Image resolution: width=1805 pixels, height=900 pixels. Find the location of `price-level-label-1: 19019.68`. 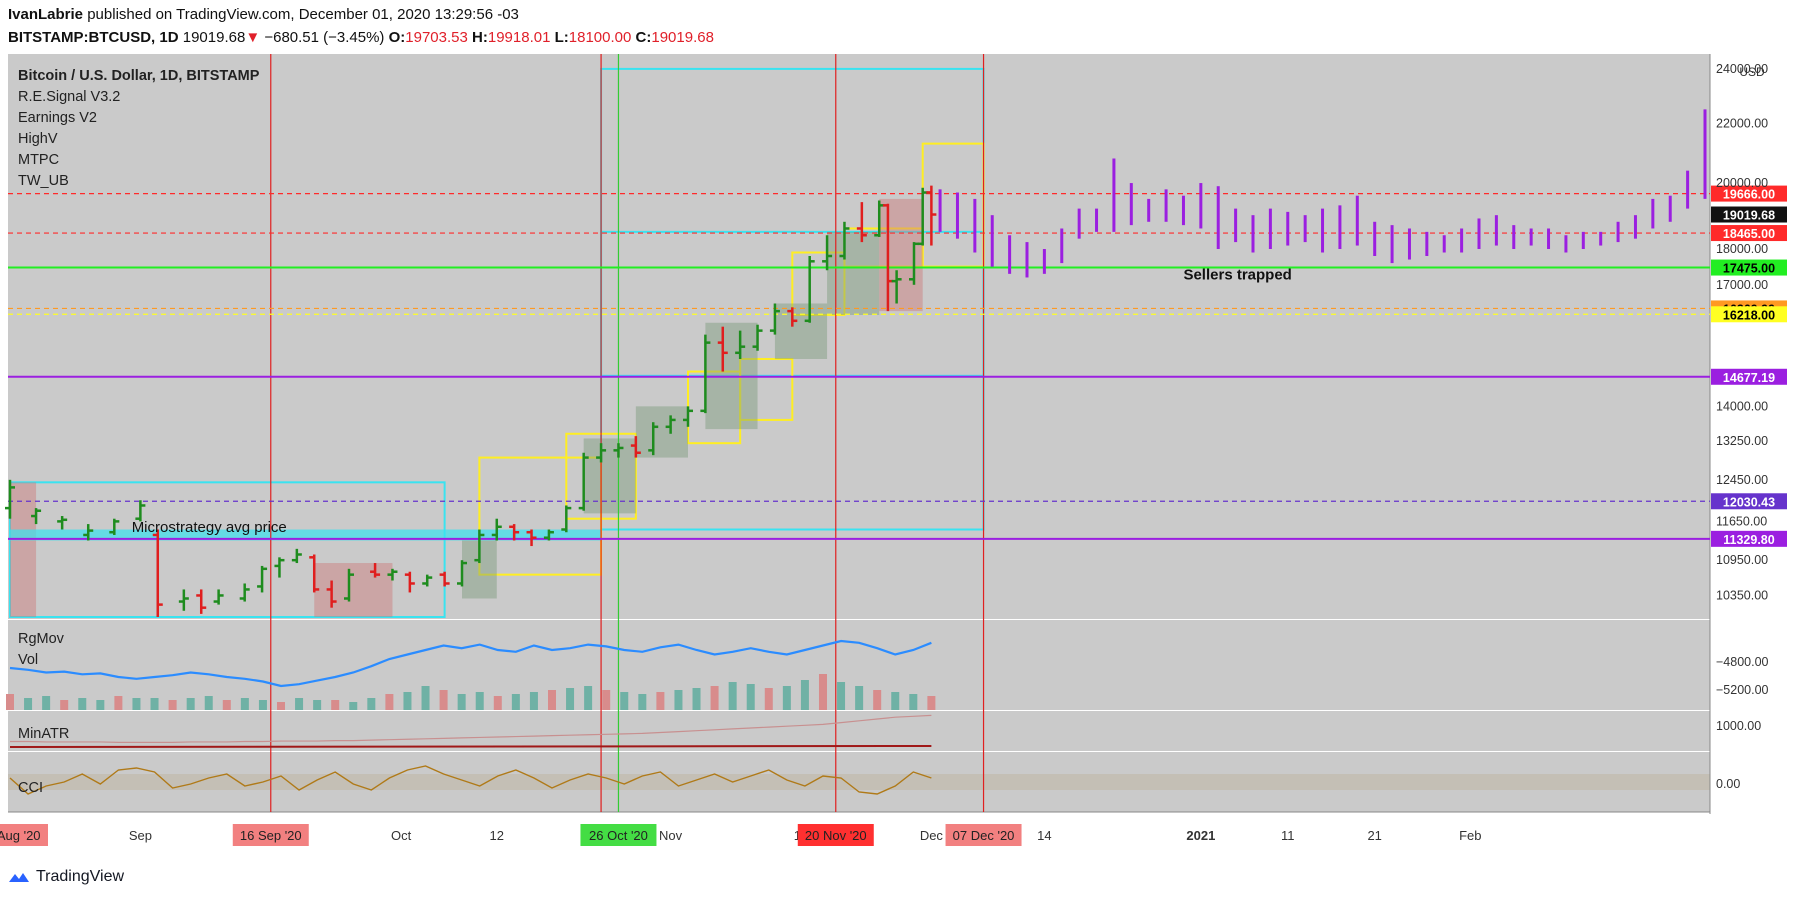

price-level-label-1: 19019.68 is located at coordinates (1749, 216).